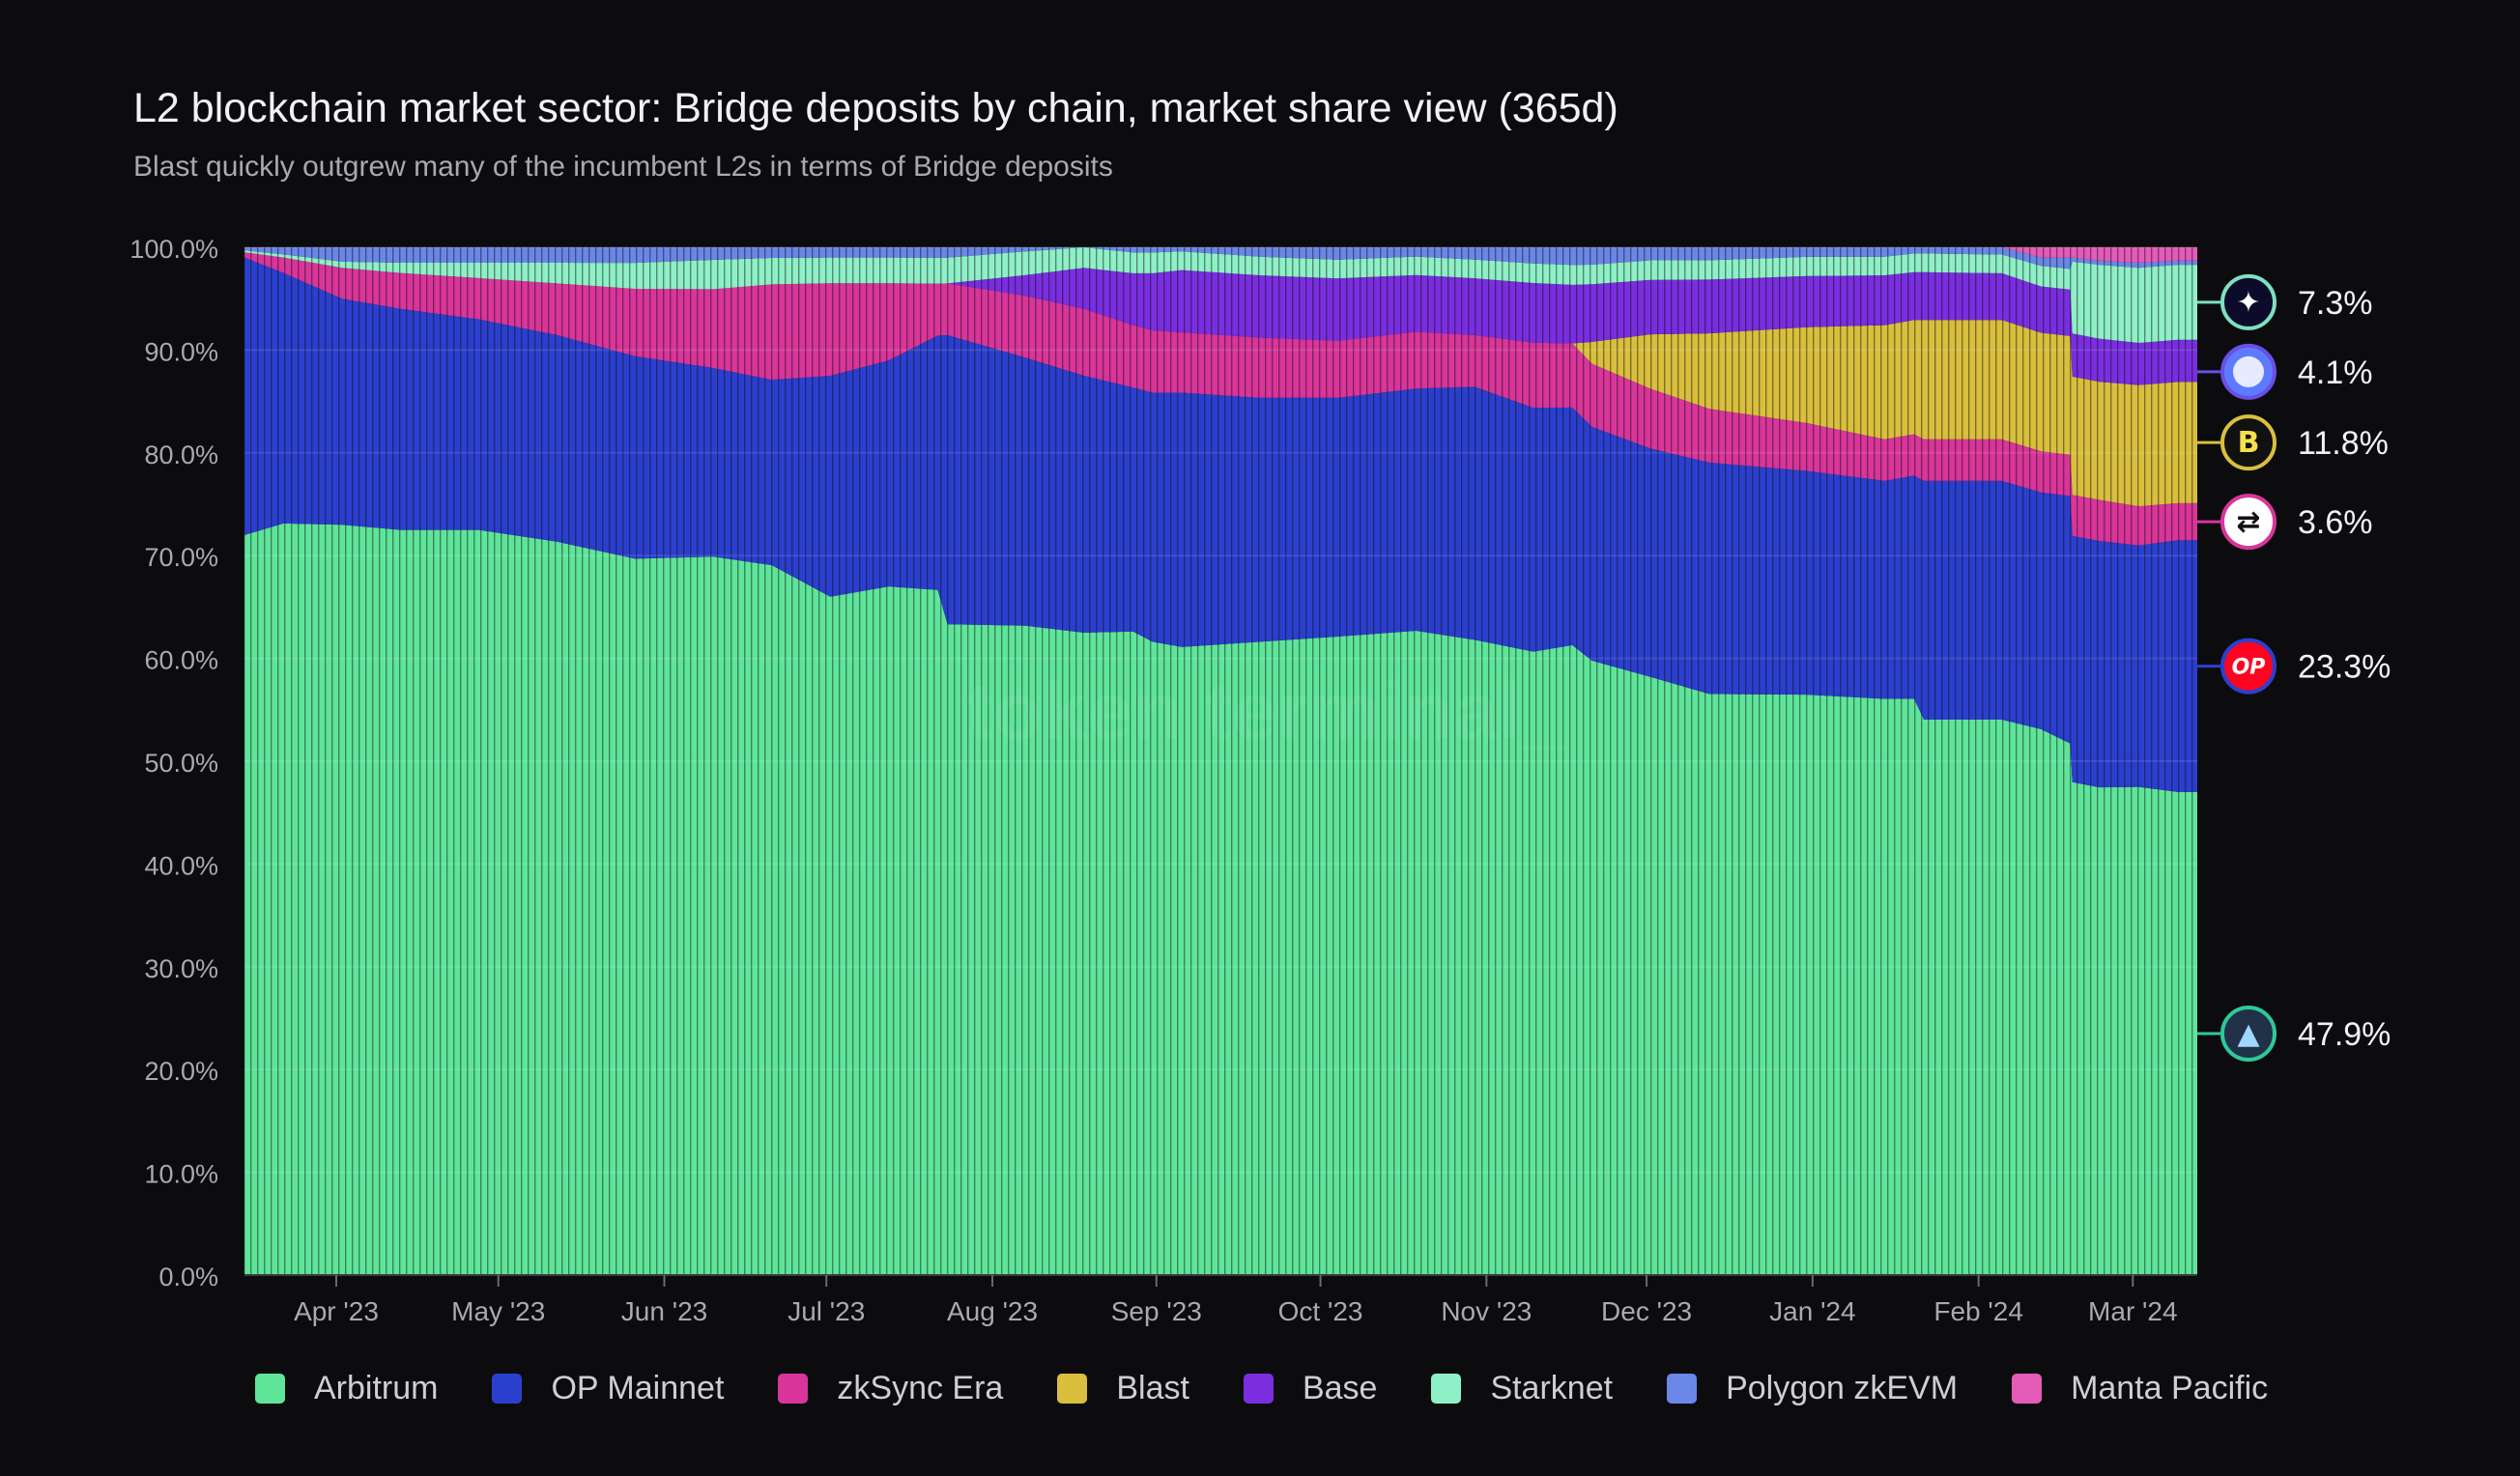 This screenshot has width=2520, height=1476. Describe the element at coordinates (2170, 1388) in the screenshot. I see `legend-label: Manta Pacific` at that location.